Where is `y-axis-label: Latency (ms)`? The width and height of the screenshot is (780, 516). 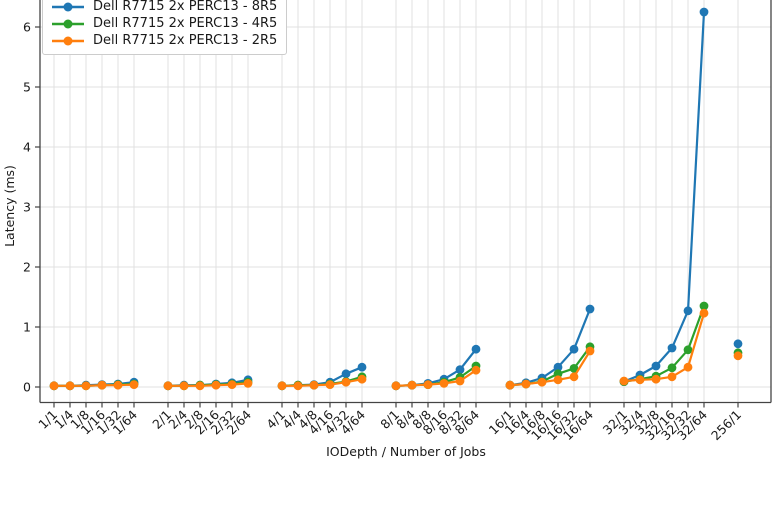 y-axis-label: Latency (ms) is located at coordinates (9, 206).